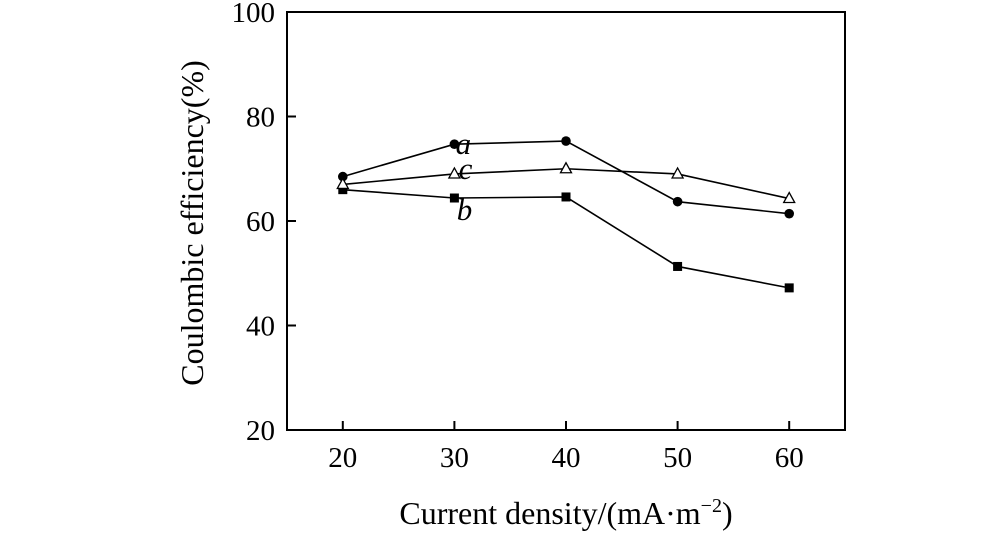  What do you see at coordinates (342, 458) in the screenshot?
I see `x-tick-label: 20` at bounding box center [342, 458].